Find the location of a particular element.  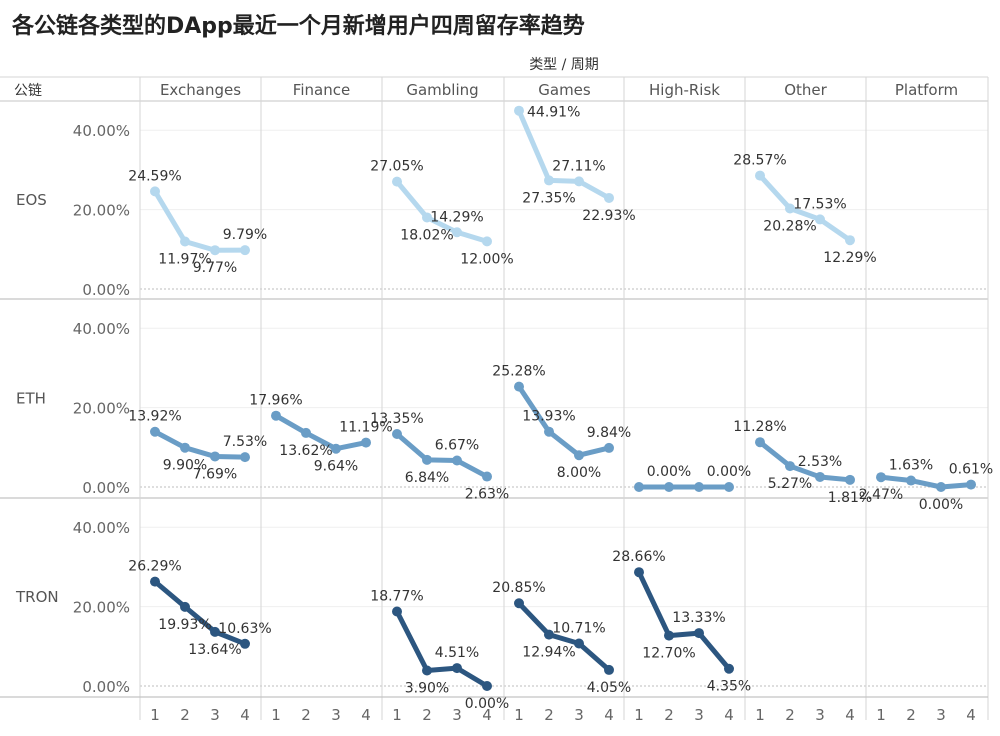

column-label-platform: Platform is located at coordinates (926, 90).